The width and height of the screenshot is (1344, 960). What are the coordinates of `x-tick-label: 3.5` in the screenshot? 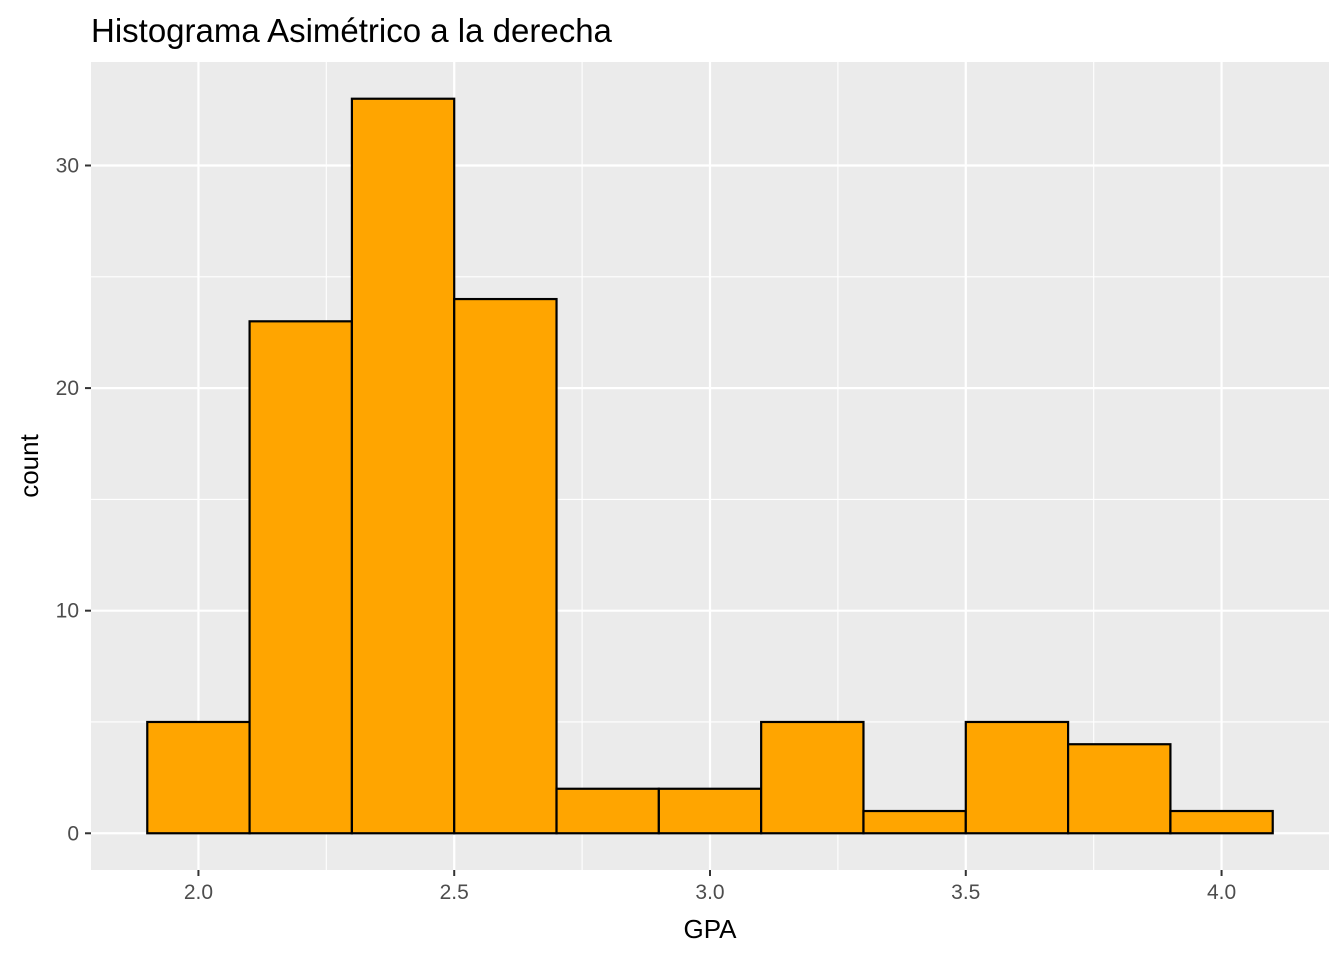 It's located at (965, 892).